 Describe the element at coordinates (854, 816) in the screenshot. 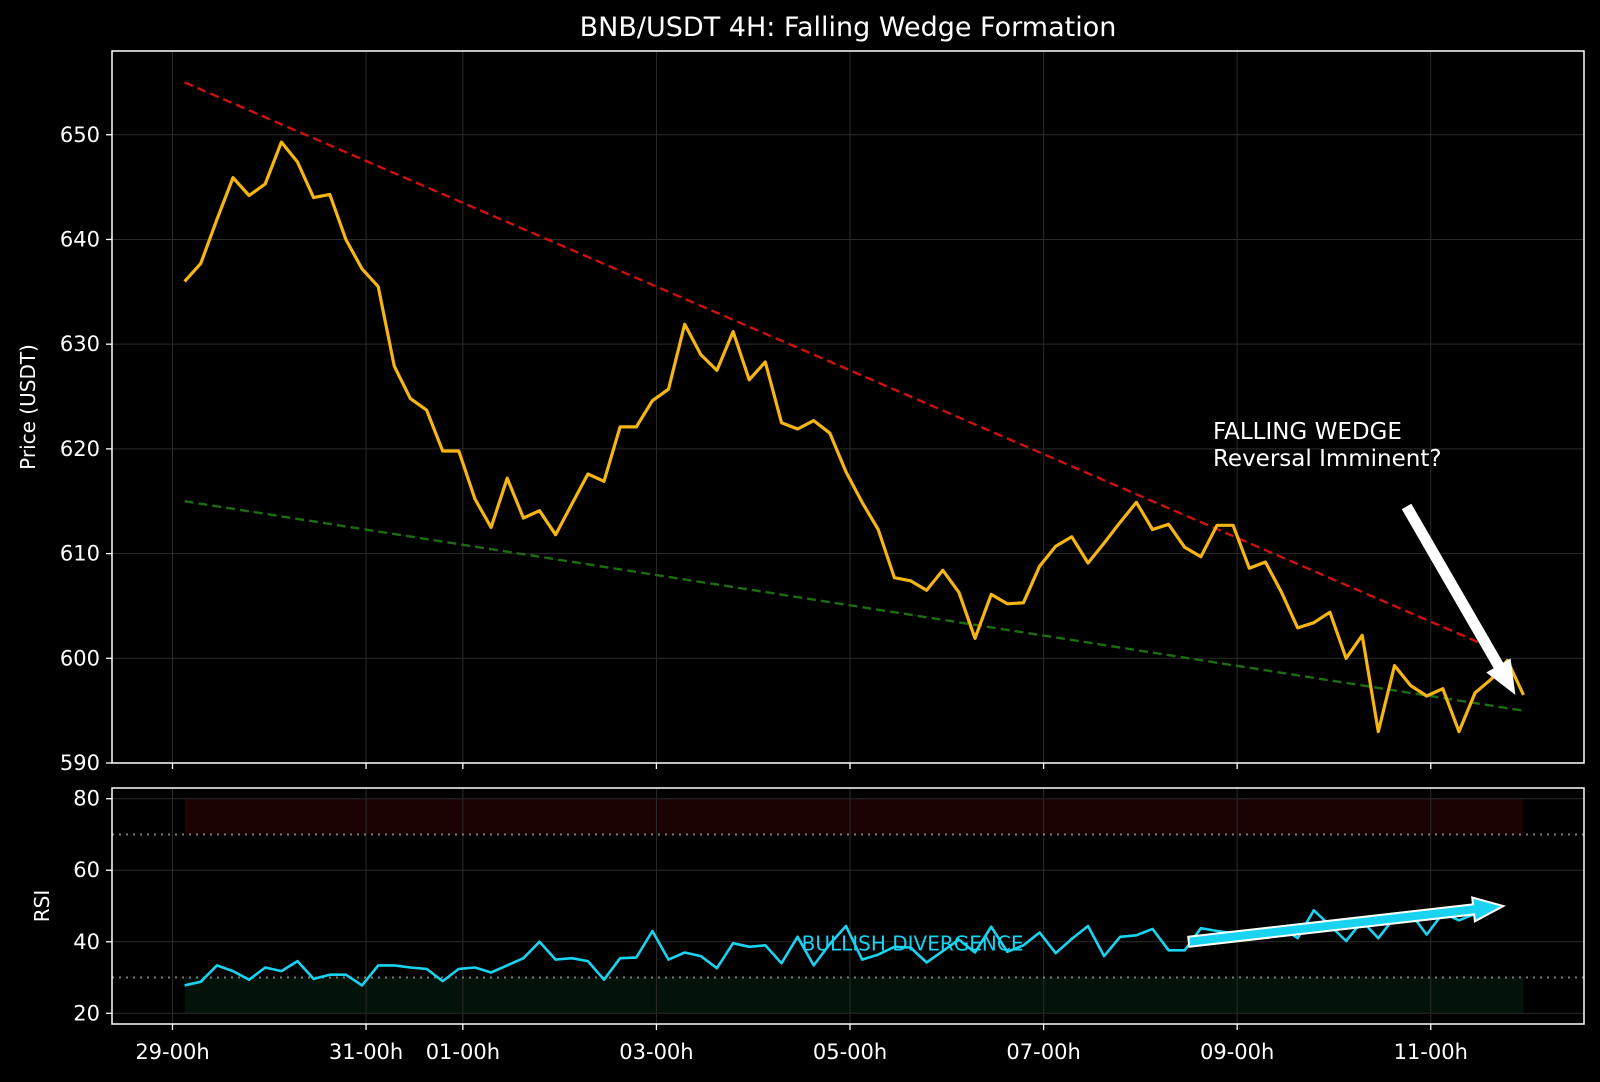

I see `overbought-band` at that location.